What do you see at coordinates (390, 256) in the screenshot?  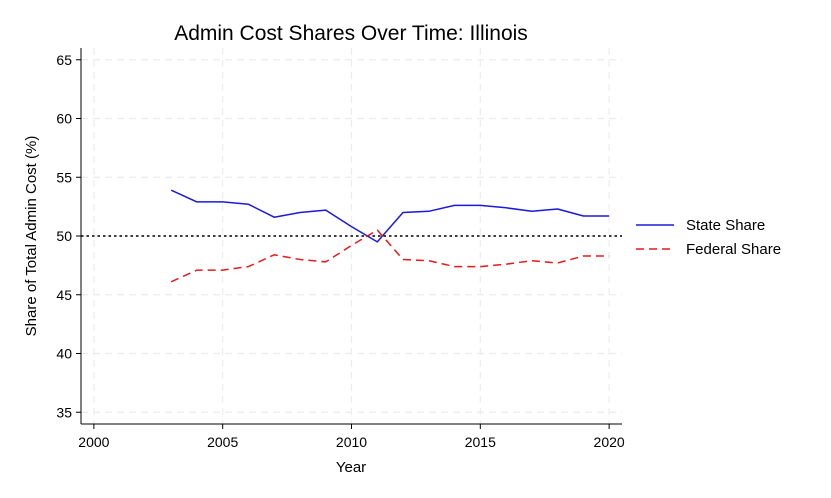 I see `series-line-federal-share` at bounding box center [390, 256].